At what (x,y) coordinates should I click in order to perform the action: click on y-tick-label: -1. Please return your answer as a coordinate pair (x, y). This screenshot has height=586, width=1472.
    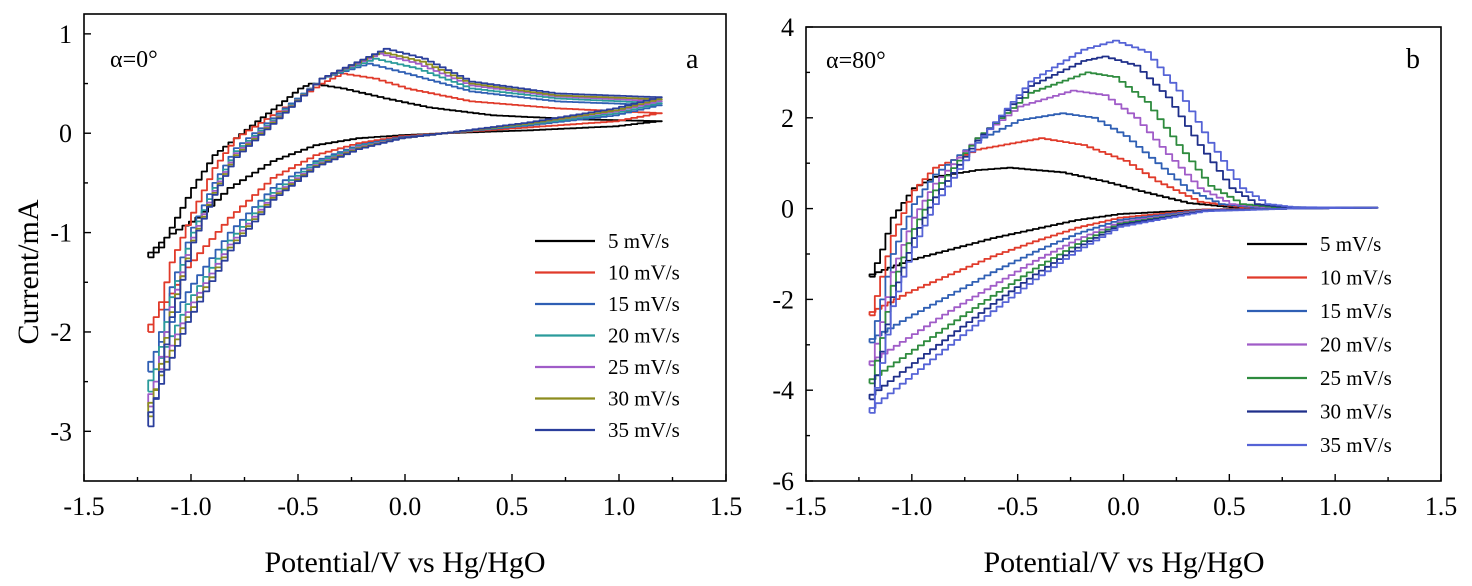
    Looking at the image, I should click on (61, 233).